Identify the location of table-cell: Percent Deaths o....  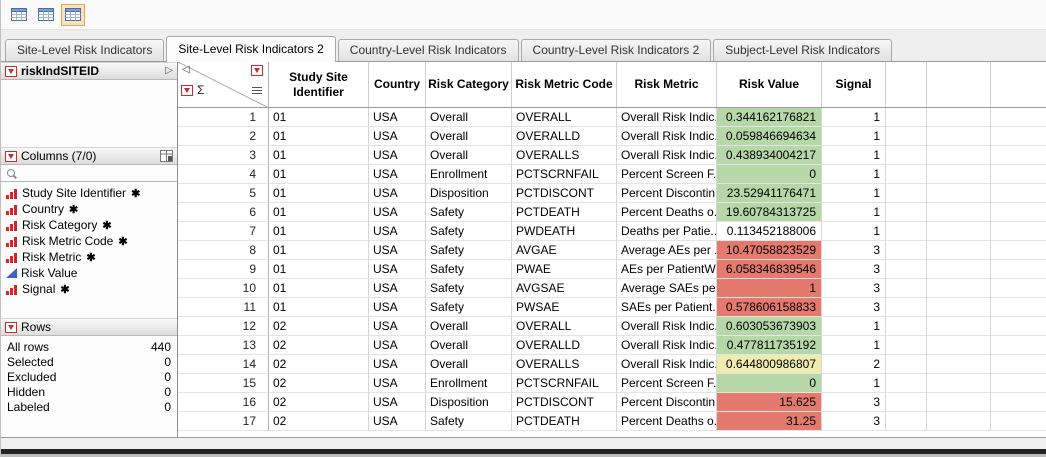
(667, 212).